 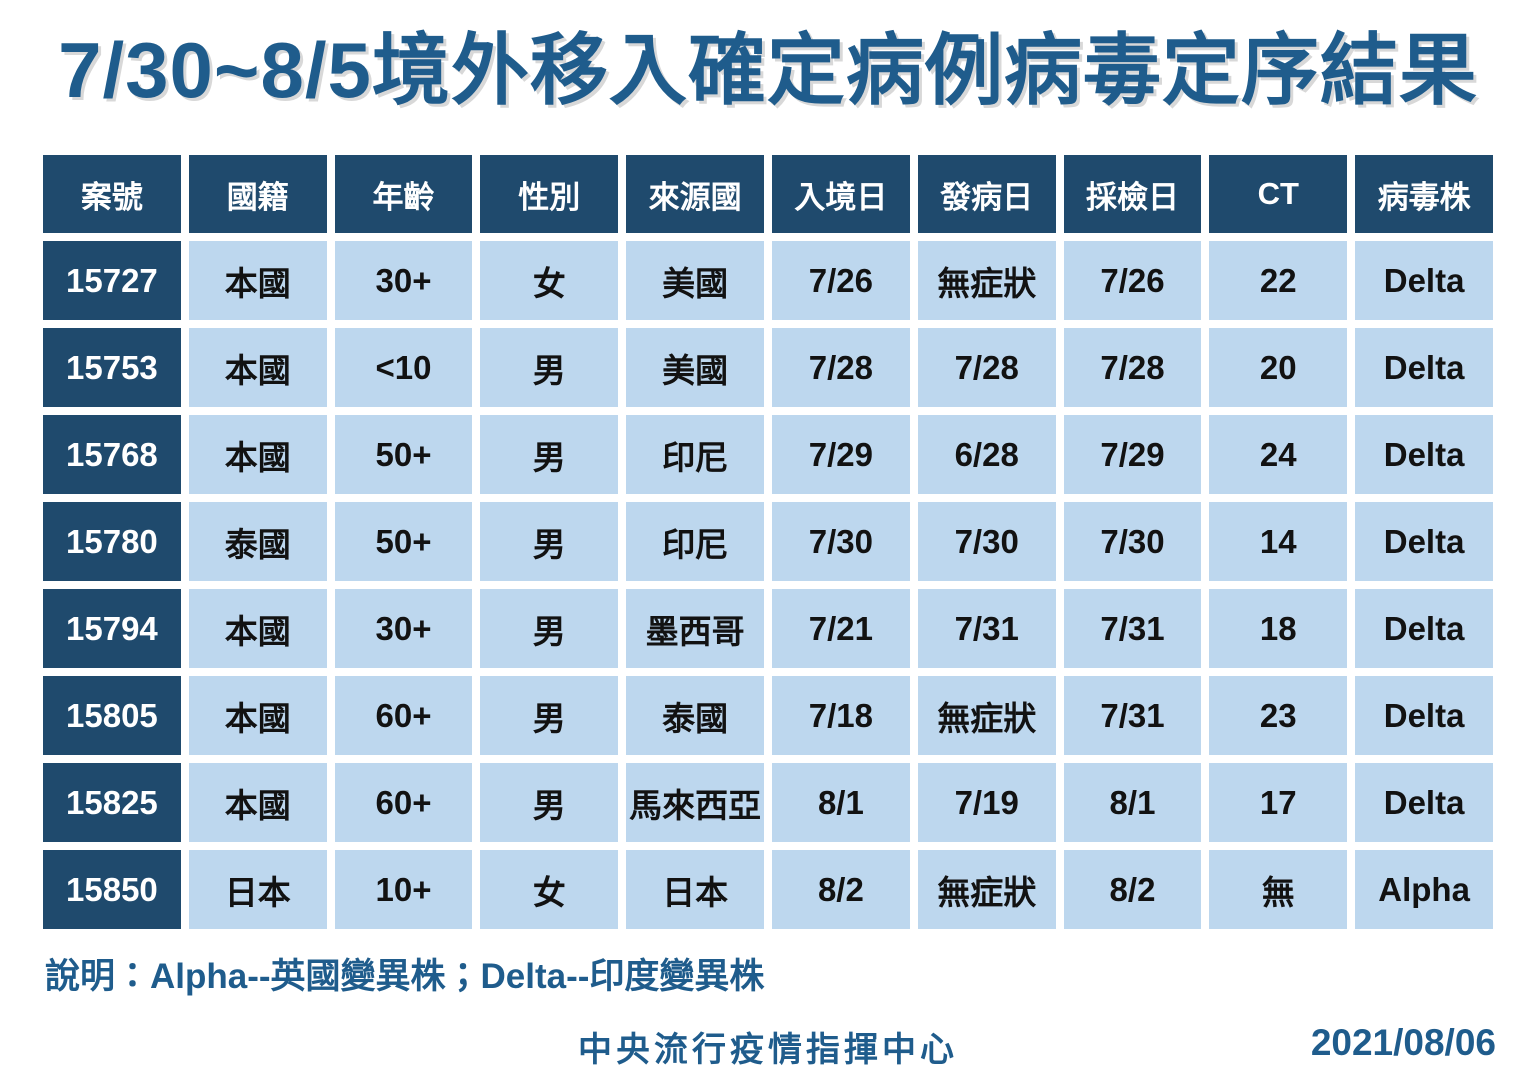 I want to click on column-header-8: 採檢日, so click(x=1132, y=194).